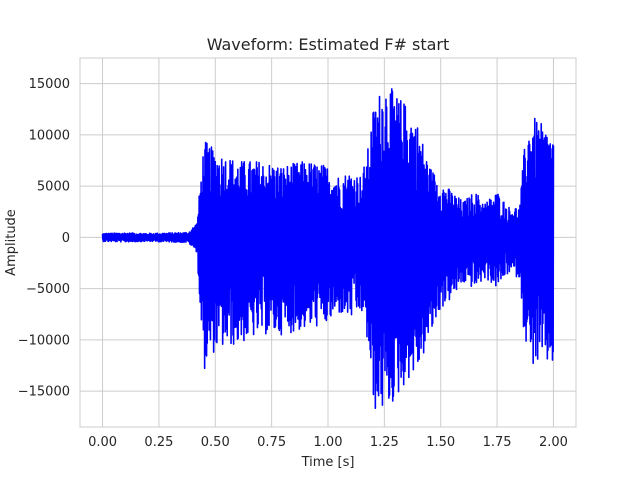  I want to click on x-tick-label: 0.25, so click(158, 442).